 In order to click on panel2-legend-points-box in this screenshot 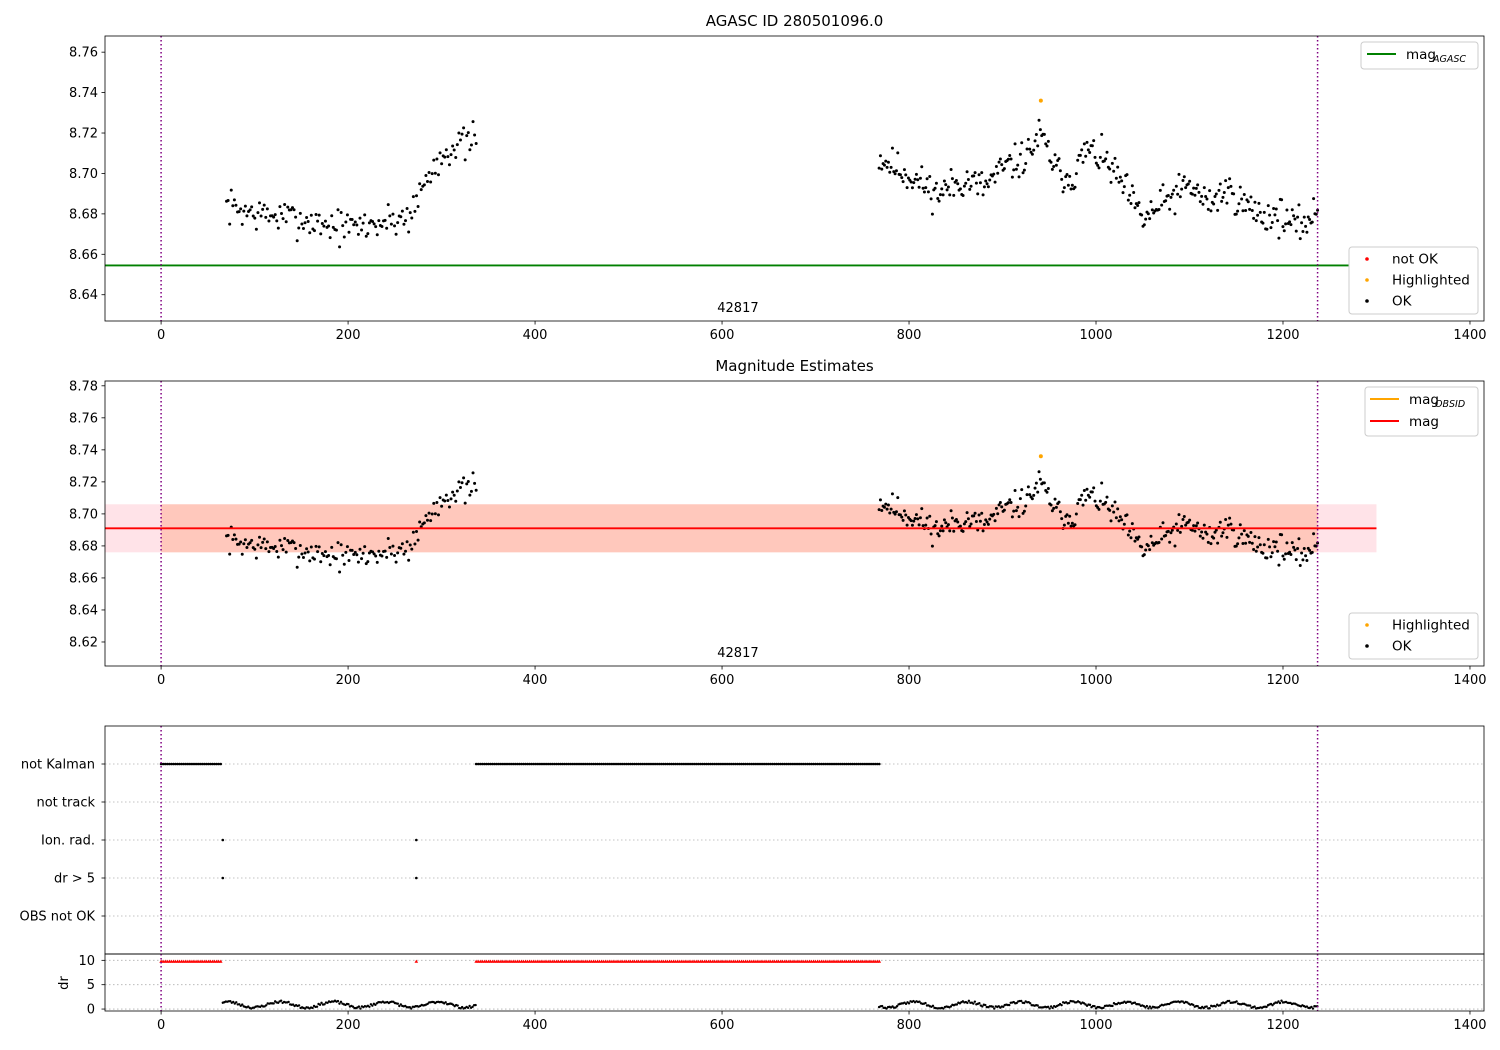, I will do `click(1413, 636)`.